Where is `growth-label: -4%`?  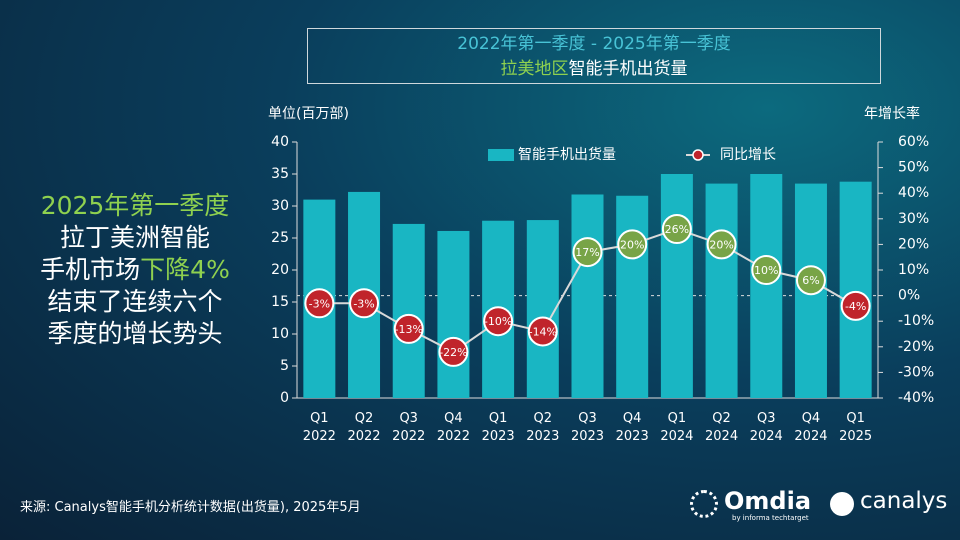 growth-label: -4% is located at coordinates (855, 306).